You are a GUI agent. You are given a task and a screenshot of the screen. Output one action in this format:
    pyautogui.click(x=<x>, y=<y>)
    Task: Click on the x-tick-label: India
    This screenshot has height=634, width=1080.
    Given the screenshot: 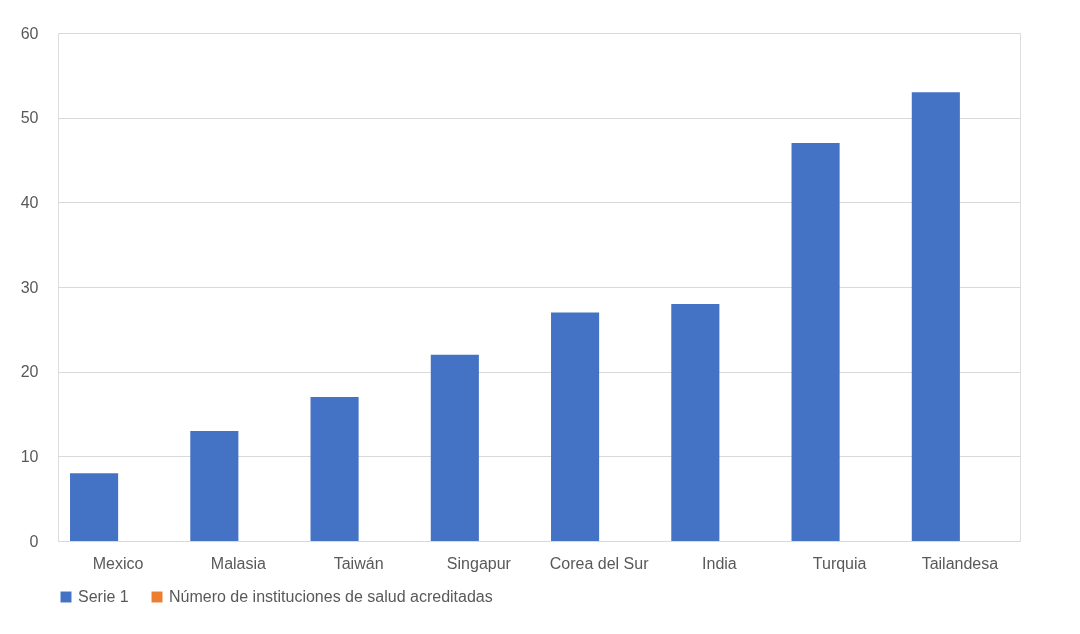 What is the action you would take?
    pyautogui.click(x=719, y=563)
    